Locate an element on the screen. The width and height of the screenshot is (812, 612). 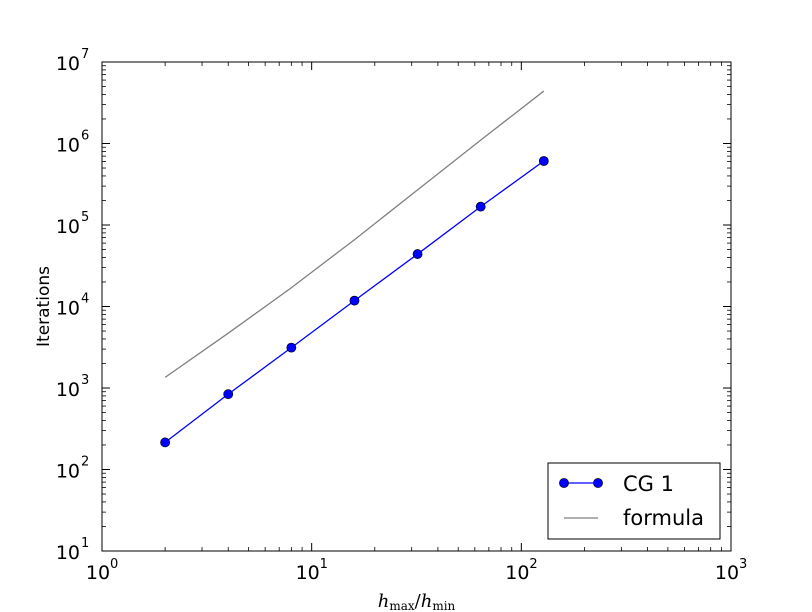
y-tick-label: 10 5 is located at coordinates (72, 224).